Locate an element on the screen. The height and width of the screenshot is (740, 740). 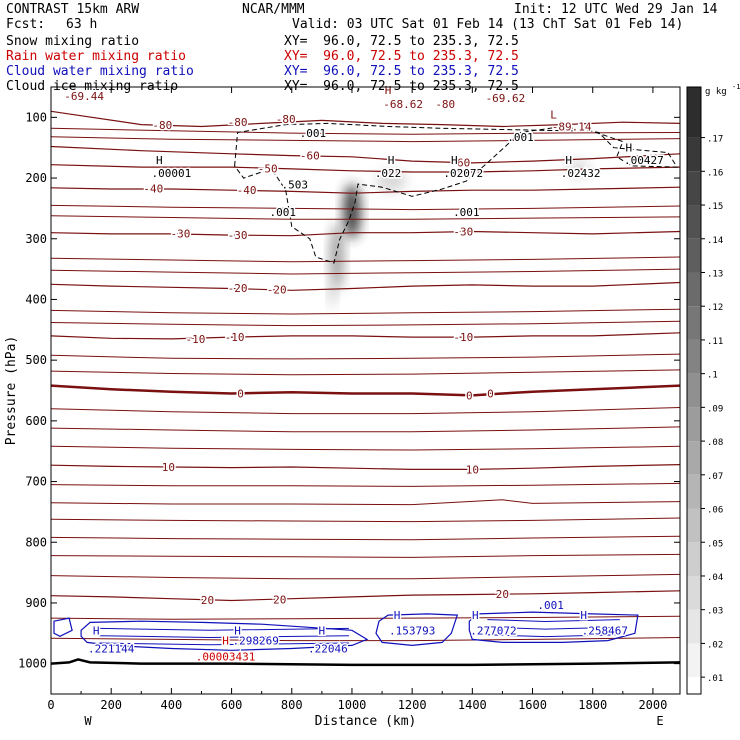
value-label-3: -69.62 is located at coordinates (506, 98).